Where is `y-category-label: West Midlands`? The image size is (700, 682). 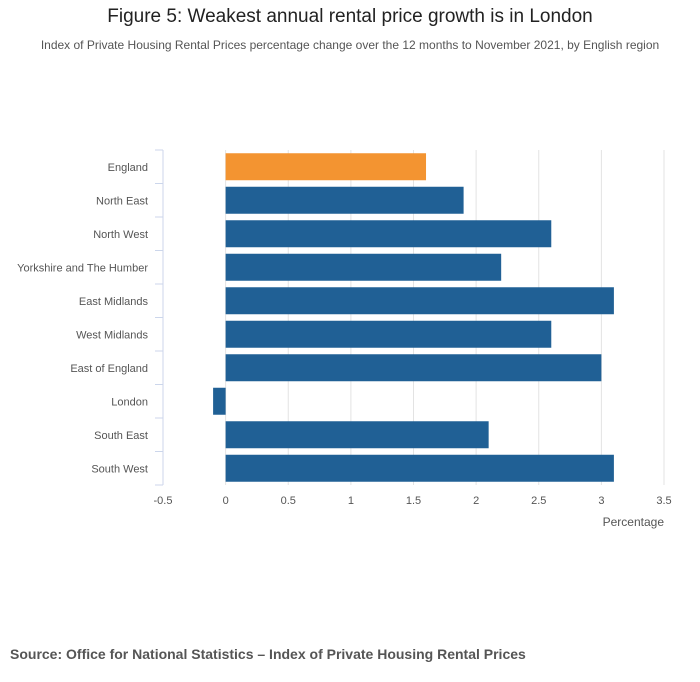 y-category-label: West Midlands is located at coordinates (112, 335).